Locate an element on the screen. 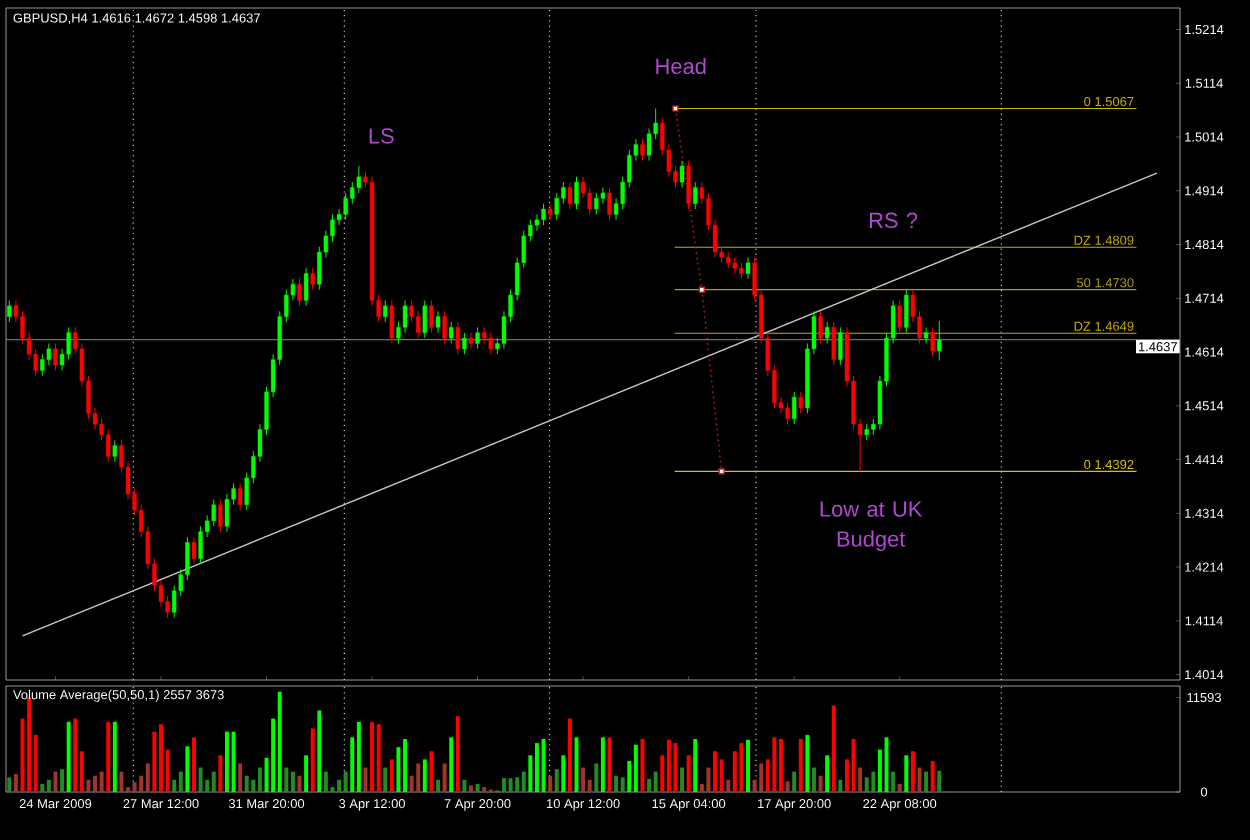 This screenshot has height=840, width=1250. annotation: RS ? is located at coordinates (893, 220).